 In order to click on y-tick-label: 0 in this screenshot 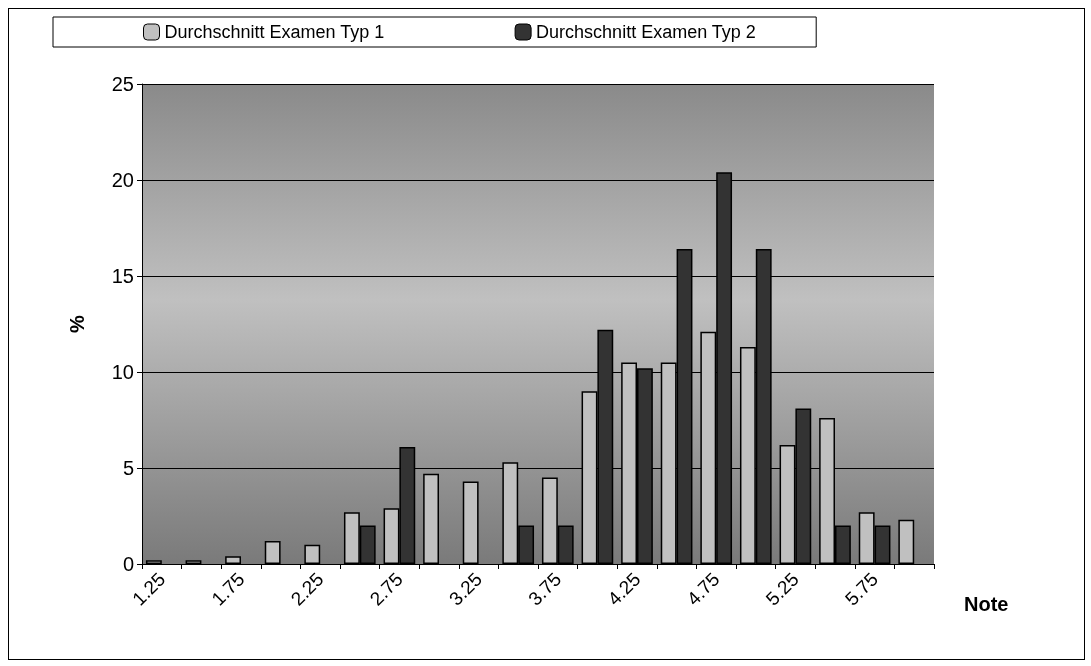, I will do `click(128, 564)`.